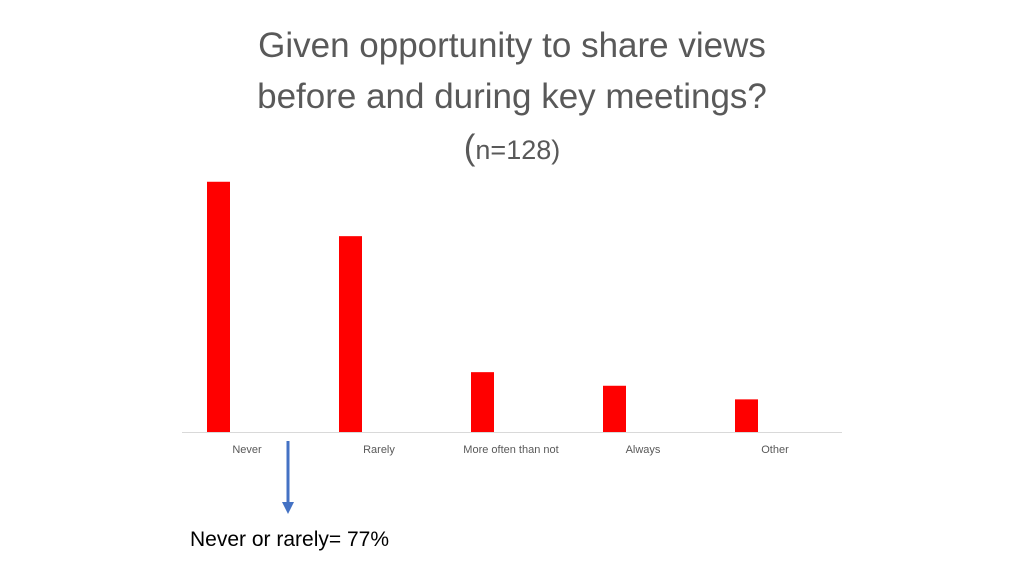 The height and width of the screenshot is (576, 1024). What do you see at coordinates (643, 450) in the screenshot?
I see `x-tick-label: Always` at bounding box center [643, 450].